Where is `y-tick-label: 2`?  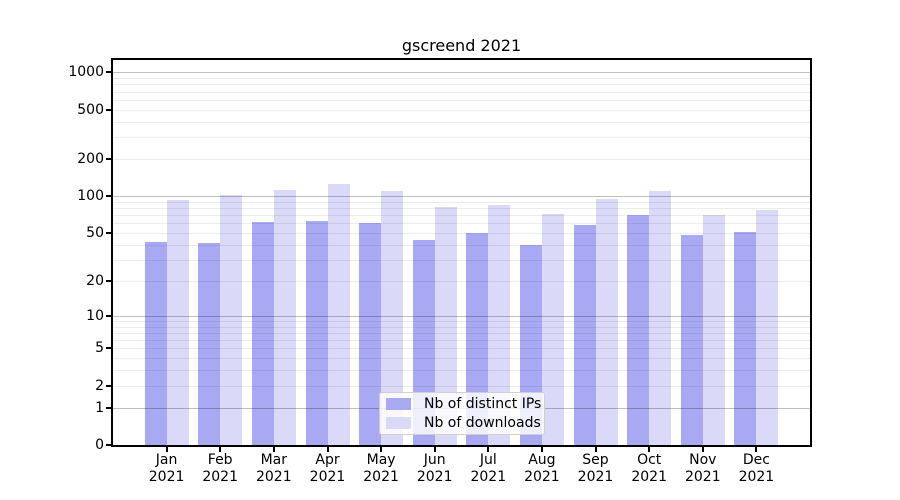 y-tick-label: 2 is located at coordinates (99, 385).